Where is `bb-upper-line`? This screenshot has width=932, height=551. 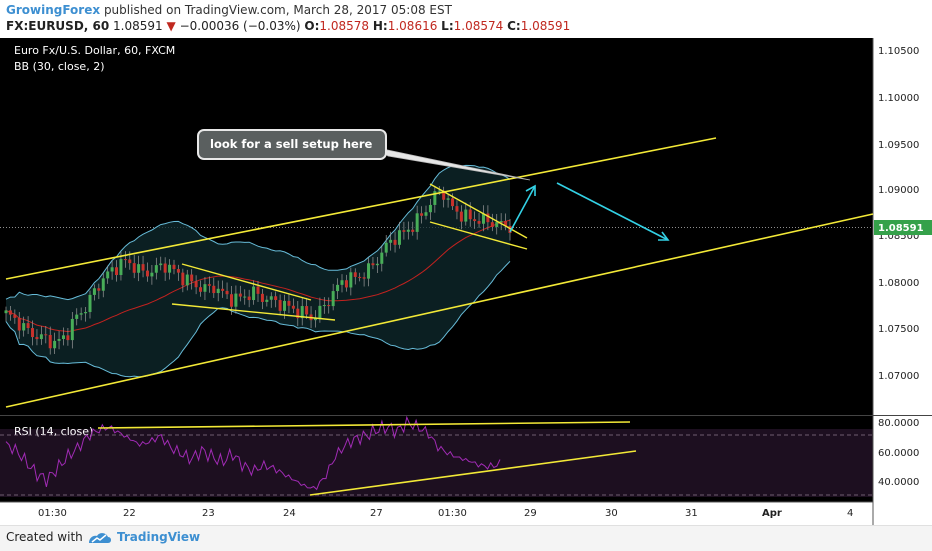 bb-upper-line is located at coordinates (258, 232).